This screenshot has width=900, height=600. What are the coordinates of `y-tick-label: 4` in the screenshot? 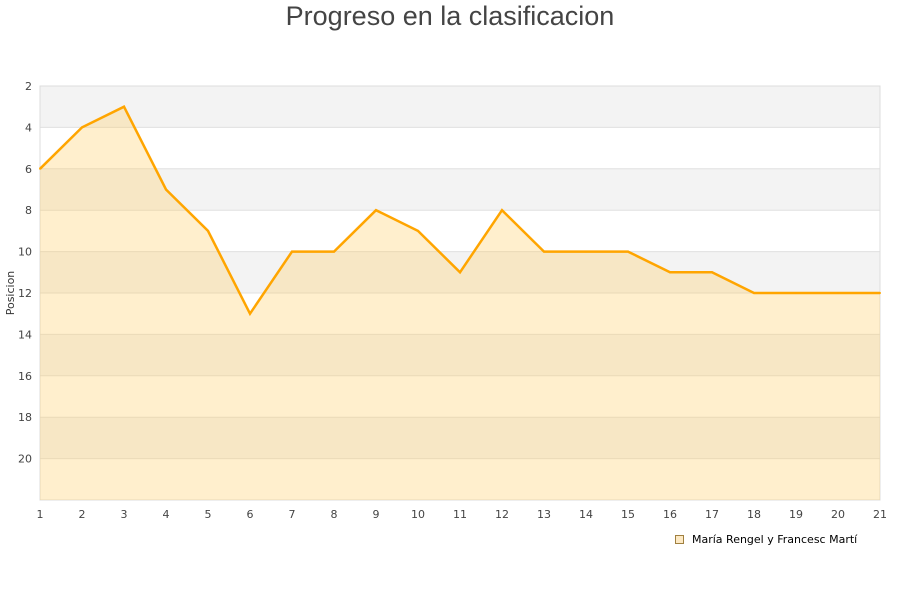 It's located at (28, 127).